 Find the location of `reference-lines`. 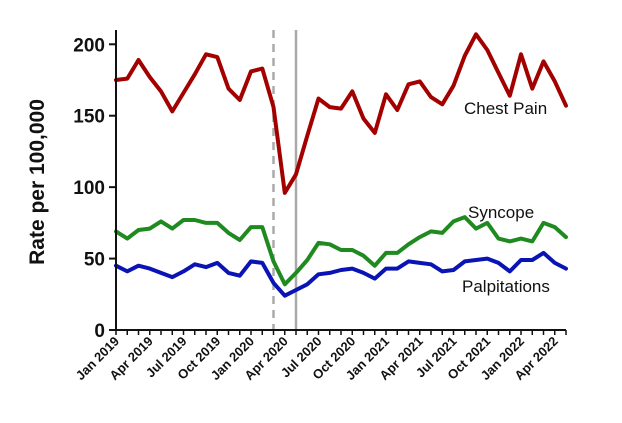

reference-lines is located at coordinates (285, 180).